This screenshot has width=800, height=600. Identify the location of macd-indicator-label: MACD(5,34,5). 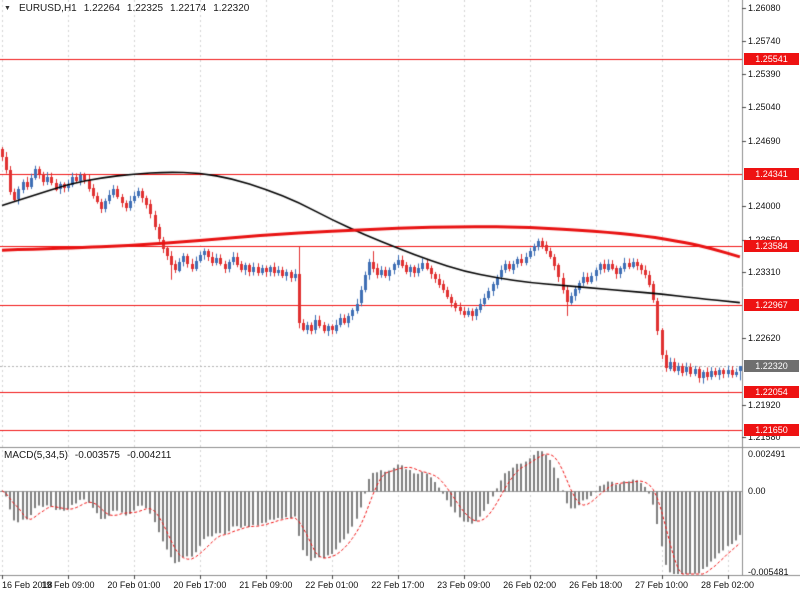
(36, 455).